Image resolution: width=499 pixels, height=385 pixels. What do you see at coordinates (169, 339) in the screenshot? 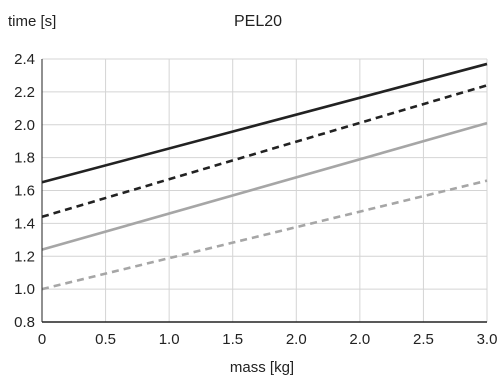
I see `x-tick-label: 1.0` at bounding box center [169, 339].